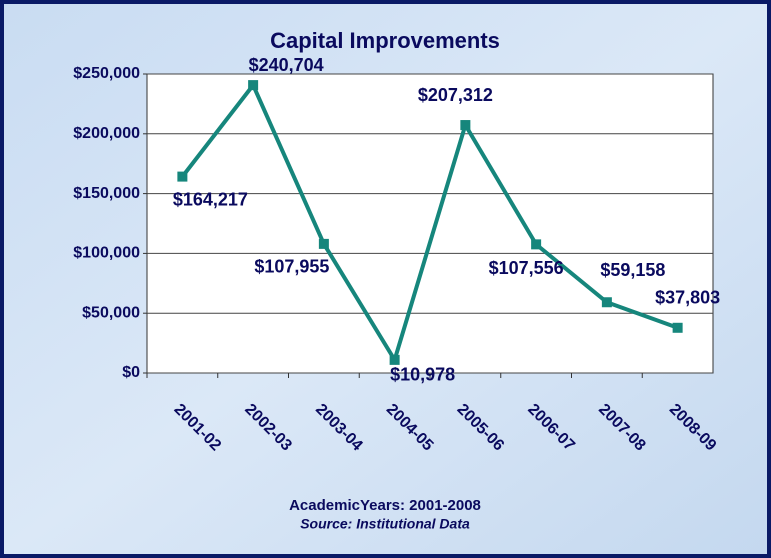 This screenshot has width=771, height=558. What do you see at coordinates (106, 73) in the screenshot?
I see `y-tick-label: $250,000` at bounding box center [106, 73].